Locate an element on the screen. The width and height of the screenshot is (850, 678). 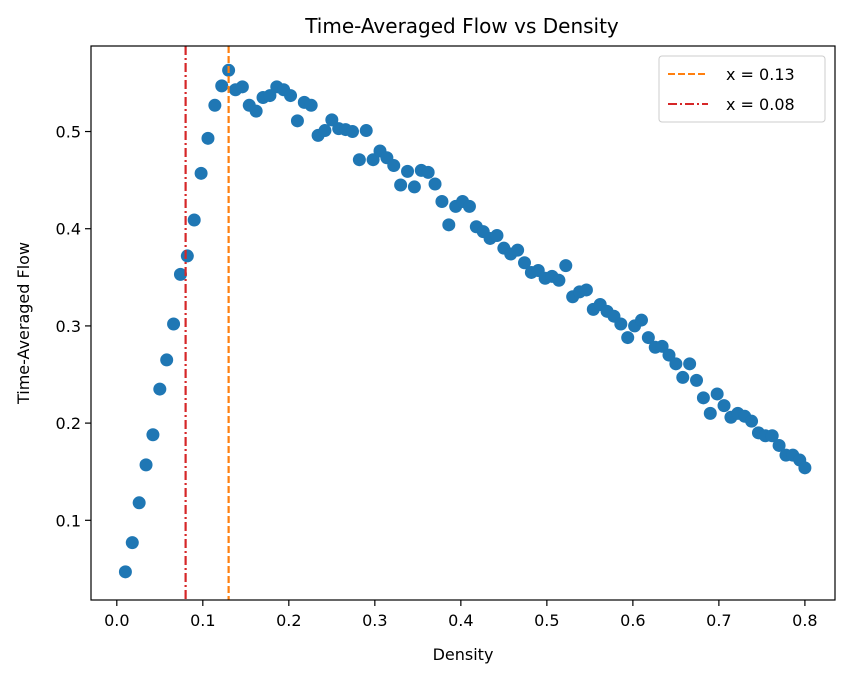
x-tick-label: 0.3 is located at coordinates (374, 620).